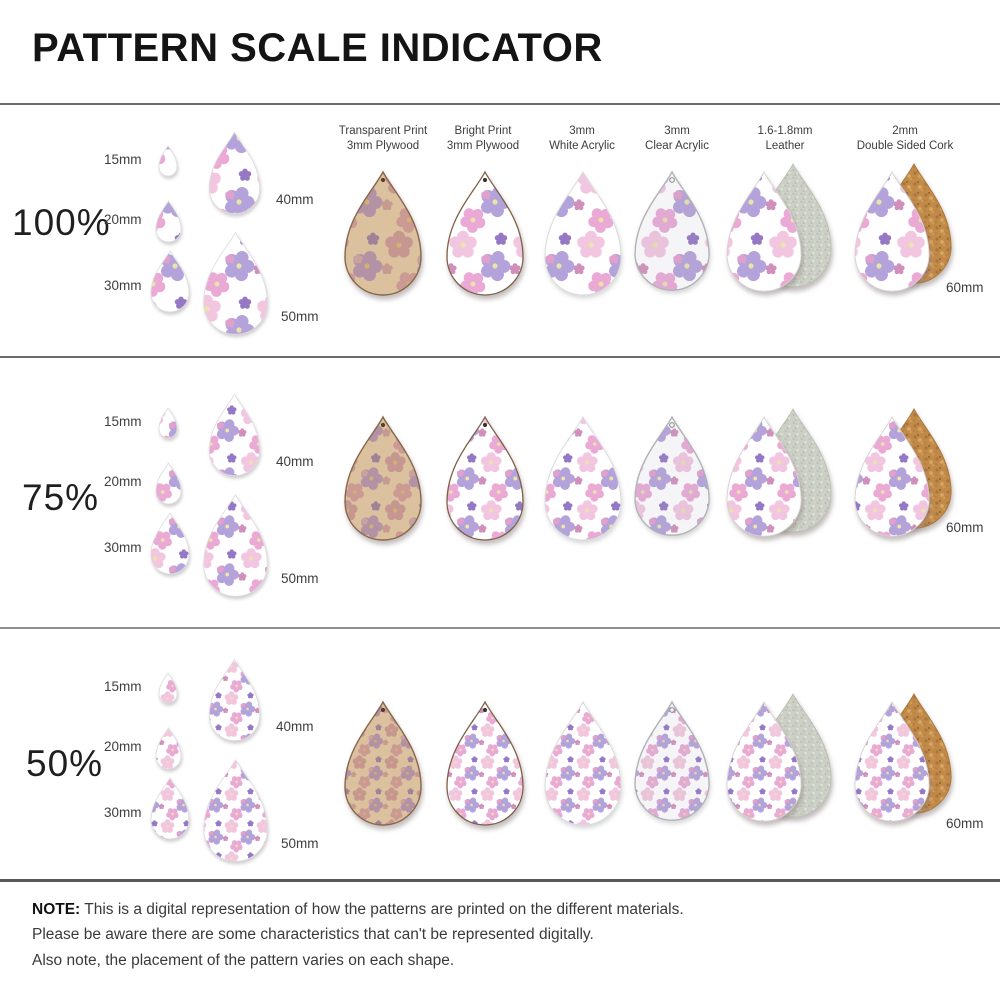  What do you see at coordinates (677, 138) in the screenshot?
I see `material-header-clear-acrylic: 3mm Clear Acrylic` at bounding box center [677, 138].